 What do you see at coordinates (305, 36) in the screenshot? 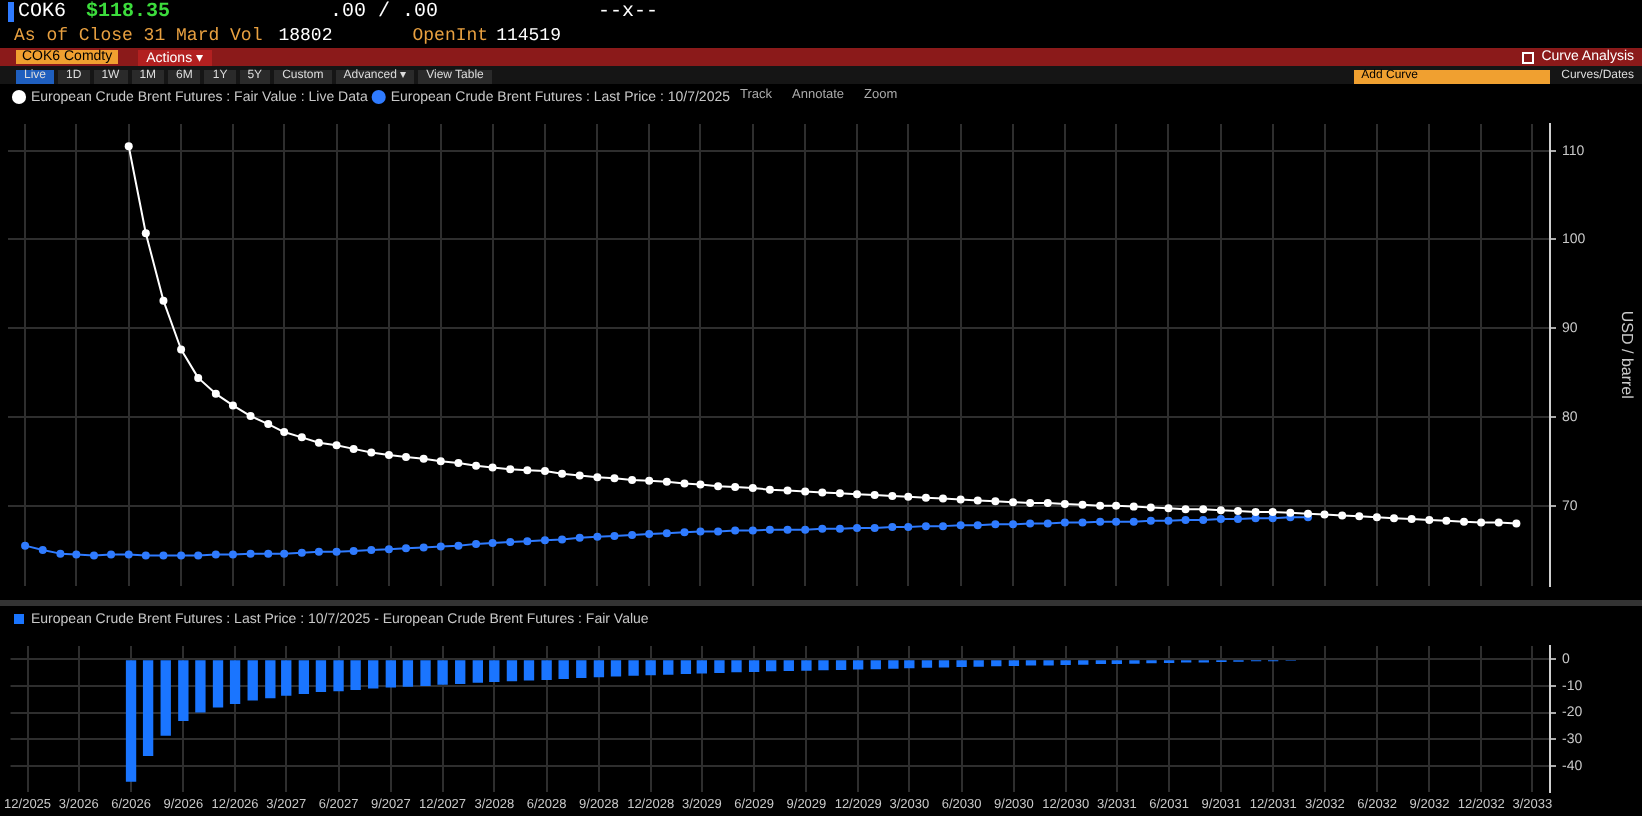
I see `text: 18802` at bounding box center [305, 36].